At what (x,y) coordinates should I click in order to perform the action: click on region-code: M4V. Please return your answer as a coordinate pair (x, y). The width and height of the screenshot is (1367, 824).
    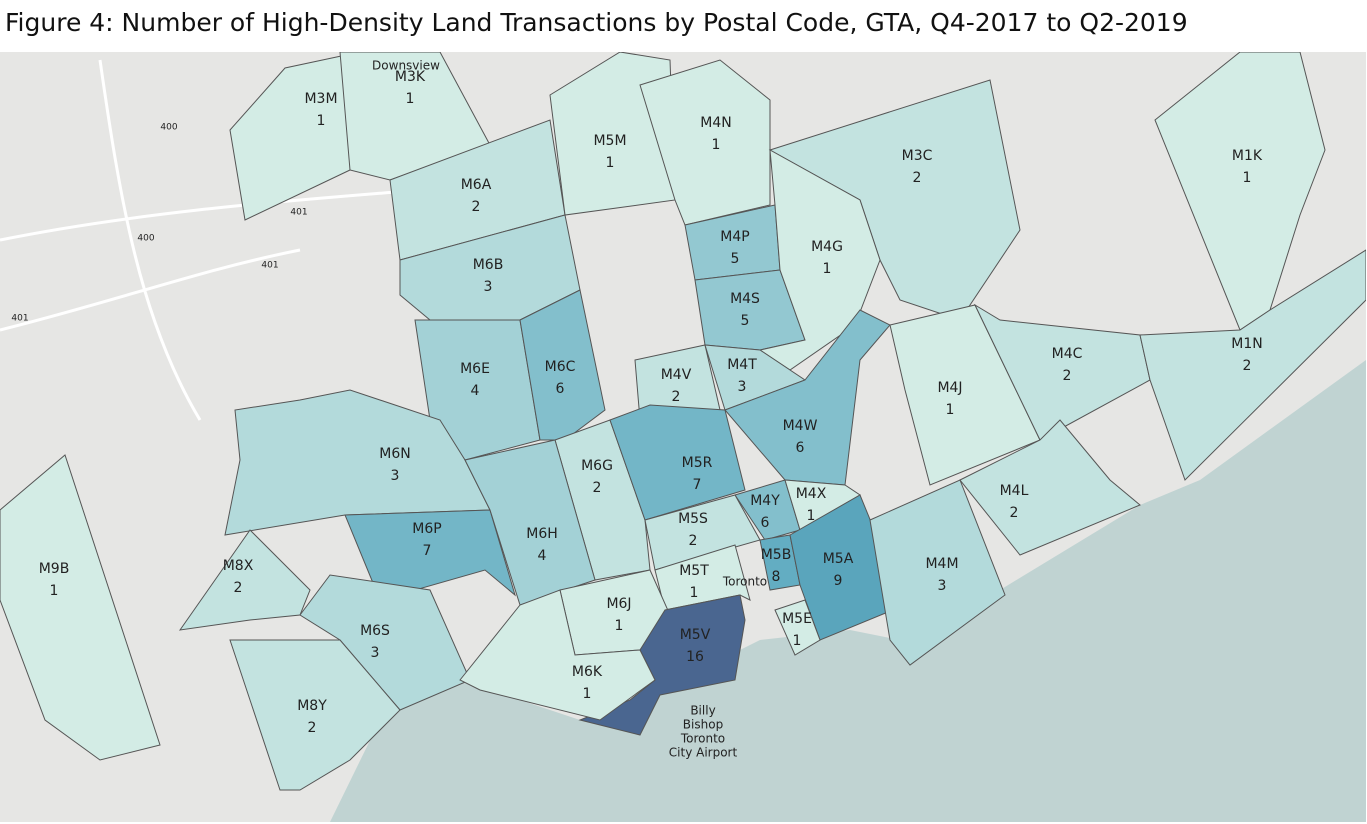
    Looking at the image, I should click on (676, 375).